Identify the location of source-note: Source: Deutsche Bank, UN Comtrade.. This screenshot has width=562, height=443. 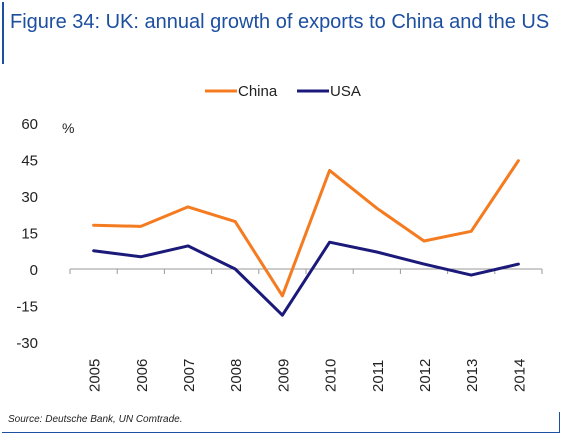
(95, 419).